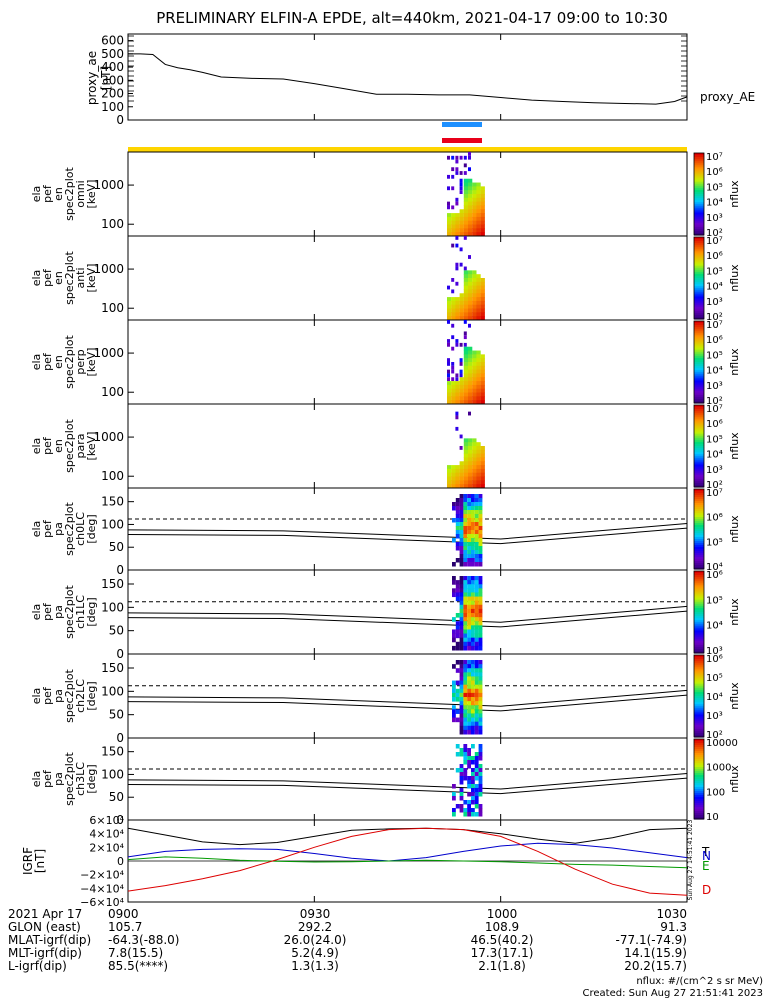  I want to click on ylabel-word: ch2LC, so click(80, 696).